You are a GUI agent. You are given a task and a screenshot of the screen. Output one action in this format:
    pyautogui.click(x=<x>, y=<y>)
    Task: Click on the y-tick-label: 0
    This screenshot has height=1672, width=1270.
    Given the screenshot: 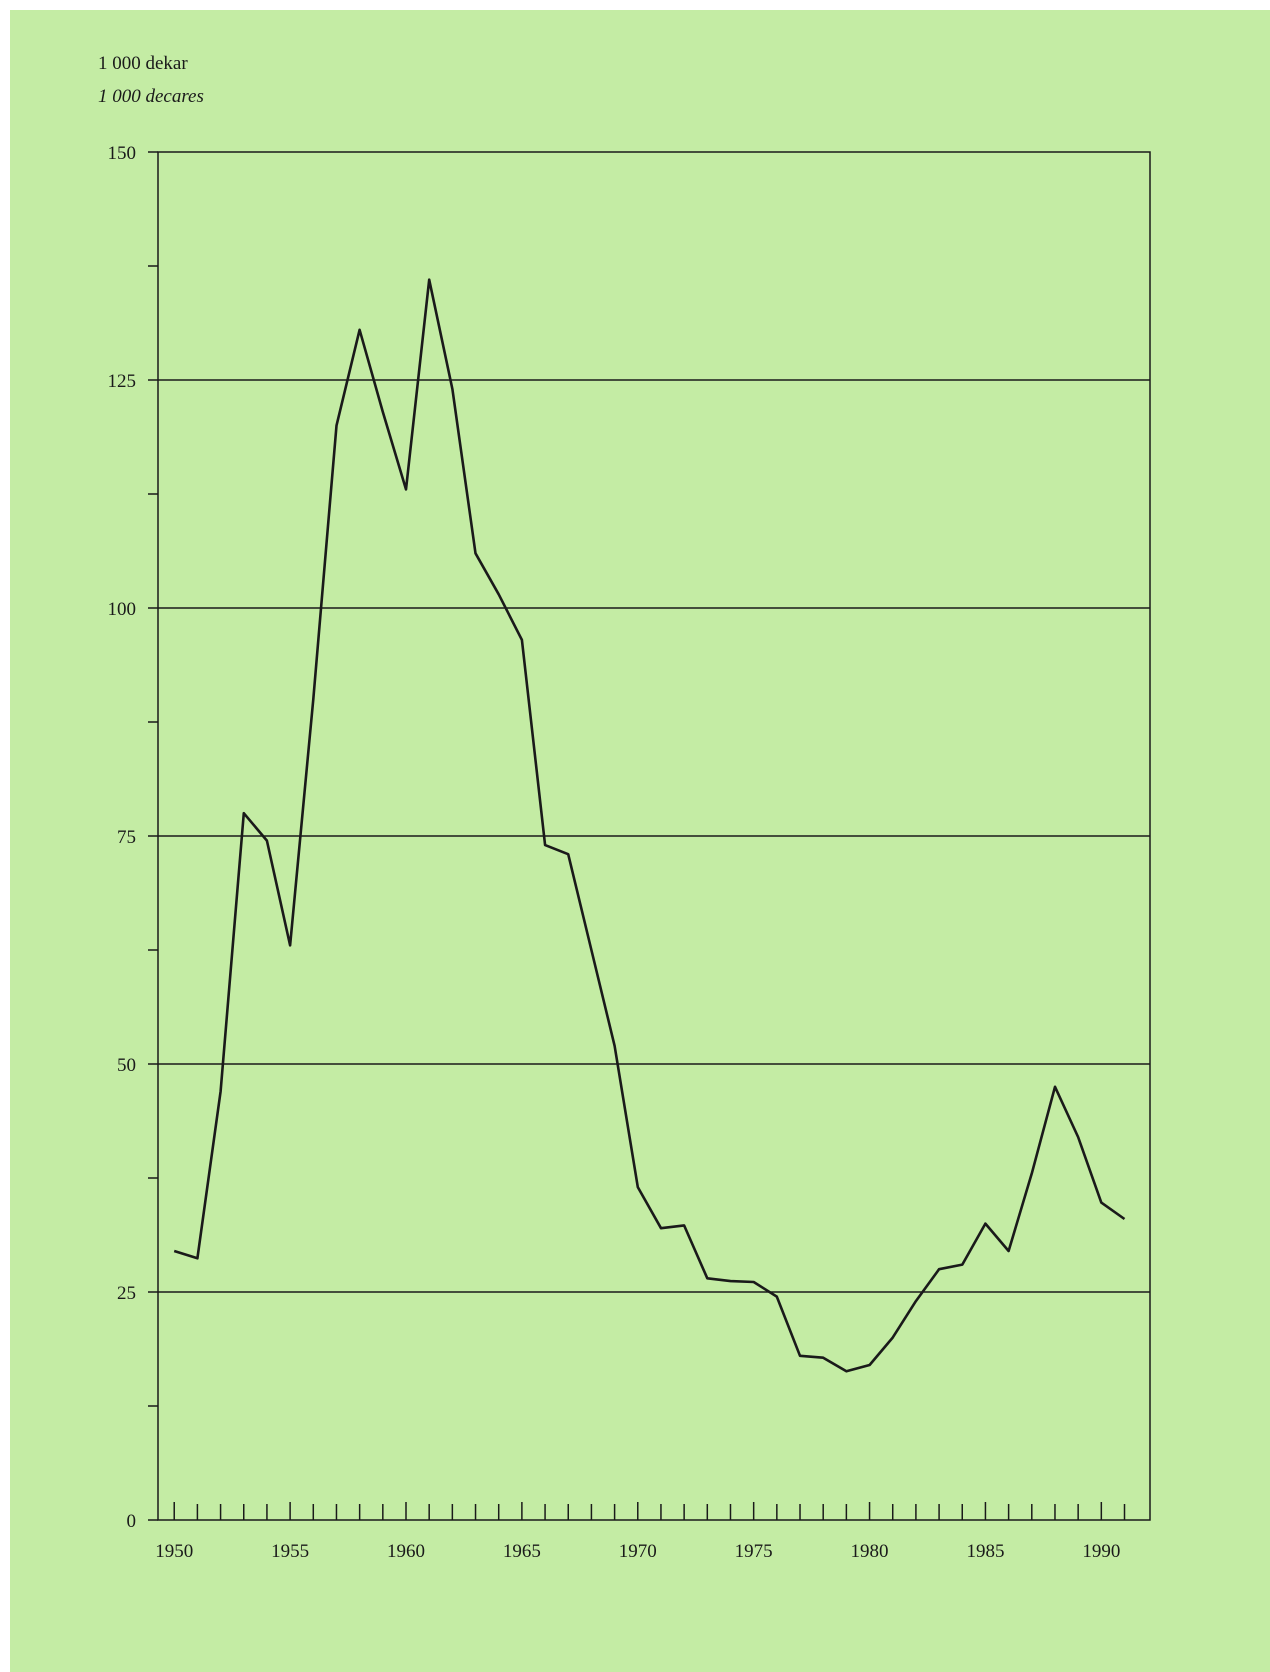 What is the action you would take?
    pyautogui.click(x=132, y=1521)
    